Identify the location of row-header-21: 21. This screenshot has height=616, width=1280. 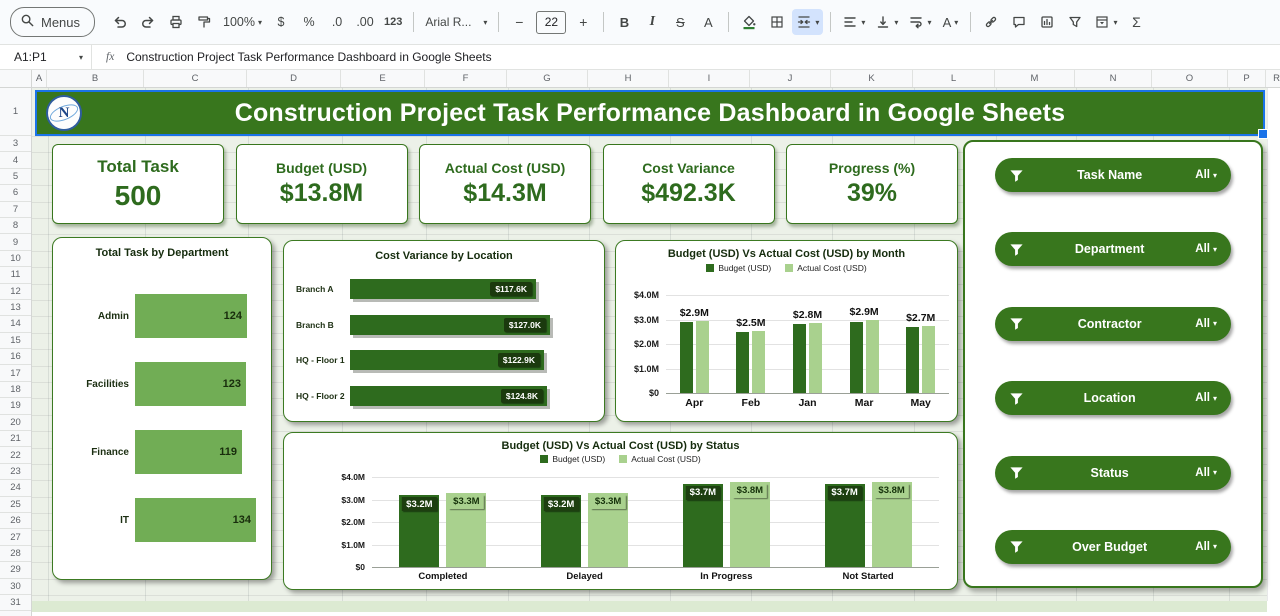
(15, 439).